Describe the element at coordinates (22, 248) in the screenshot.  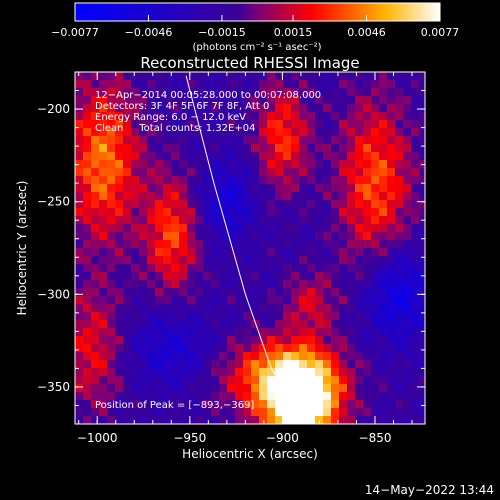
I see `y-axis-label: Heliocentric Y (arcsec)` at that location.